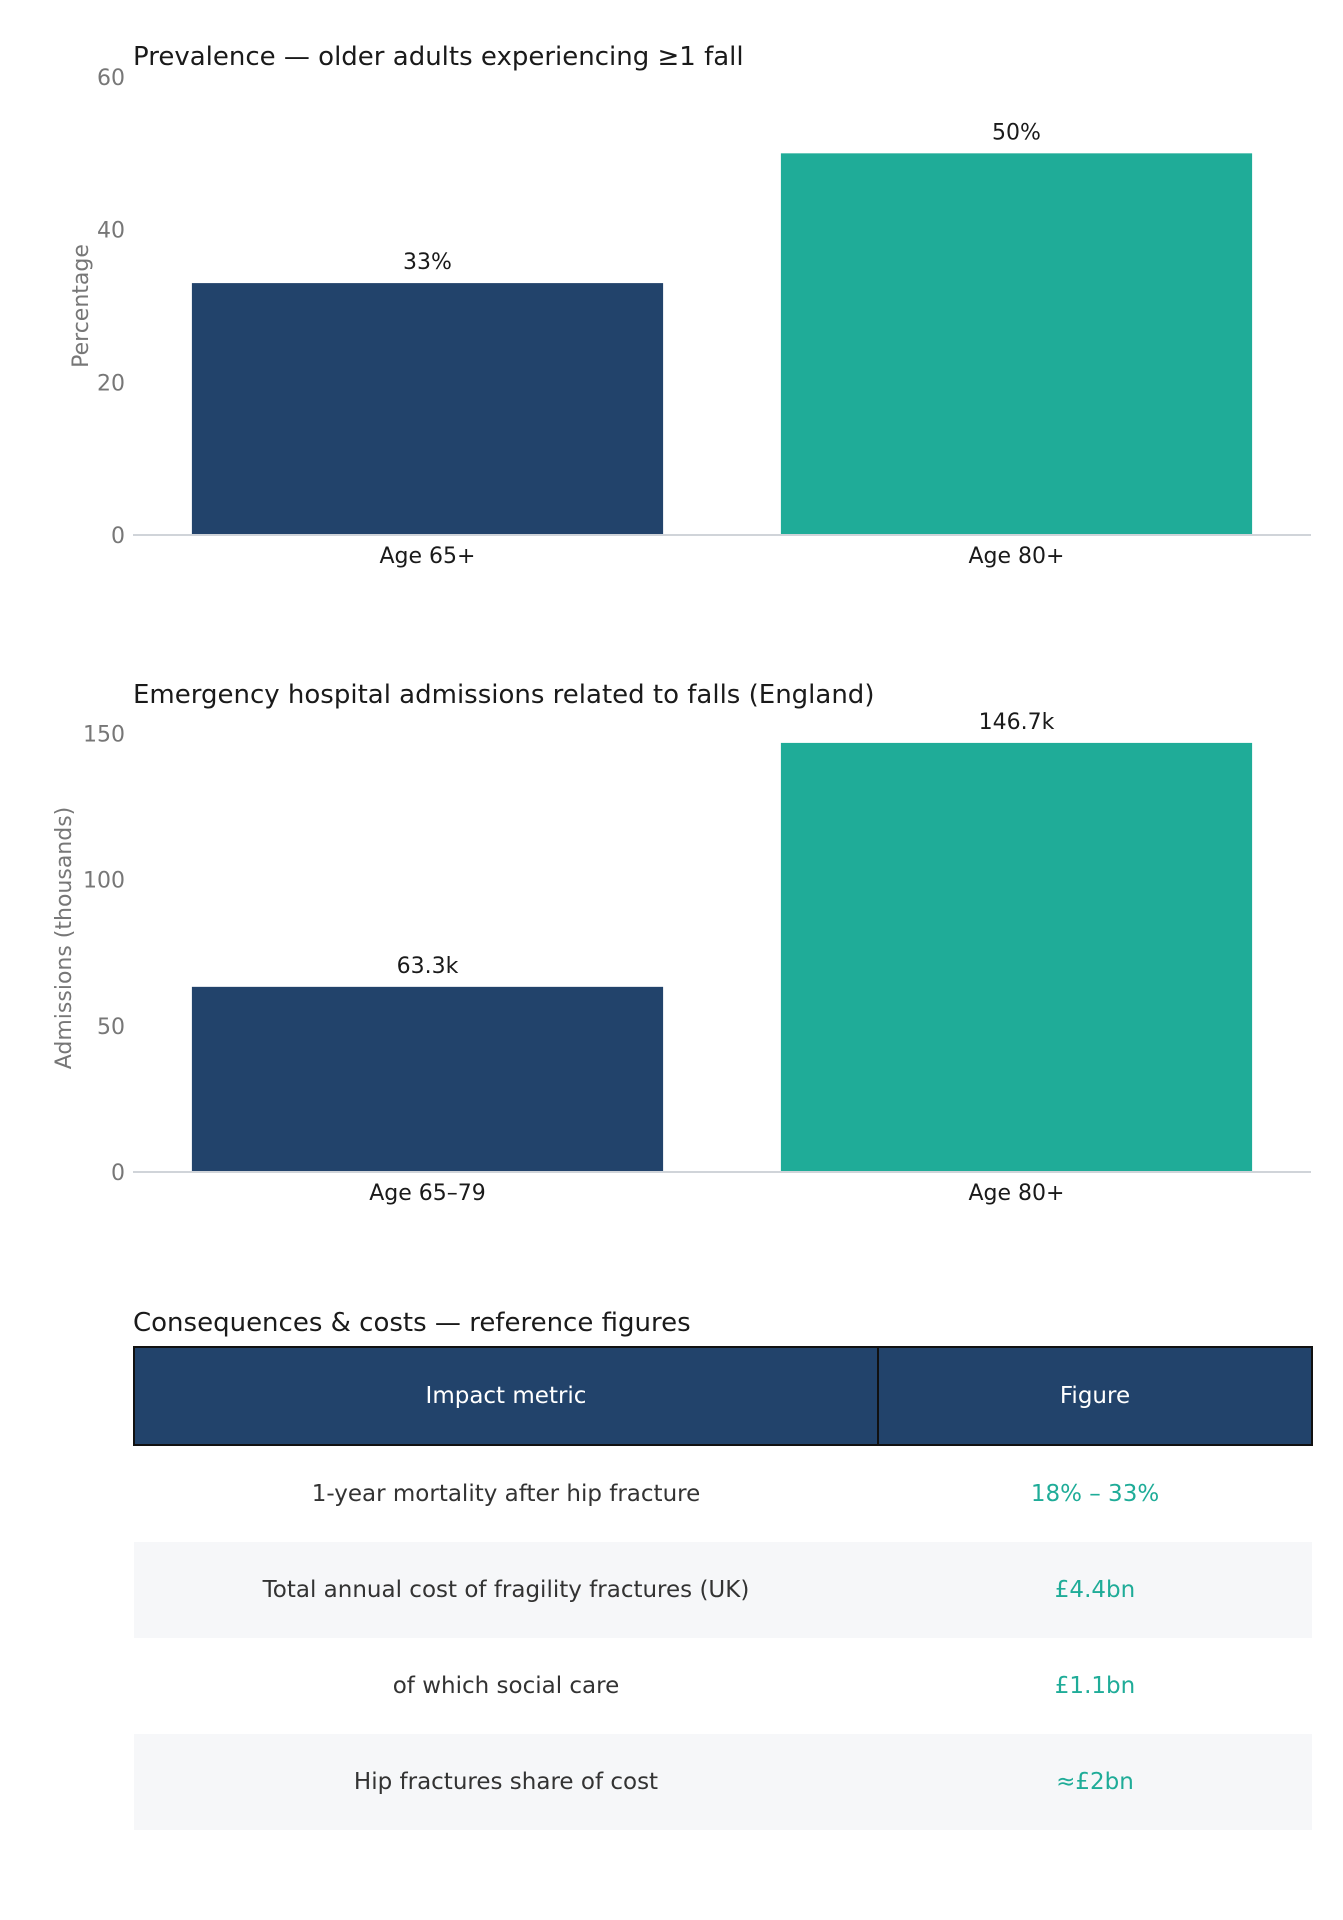 This screenshot has height=1920, width=1343. What do you see at coordinates (1095, 1494) in the screenshot?
I see `row-value: 18% – 33%` at bounding box center [1095, 1494].